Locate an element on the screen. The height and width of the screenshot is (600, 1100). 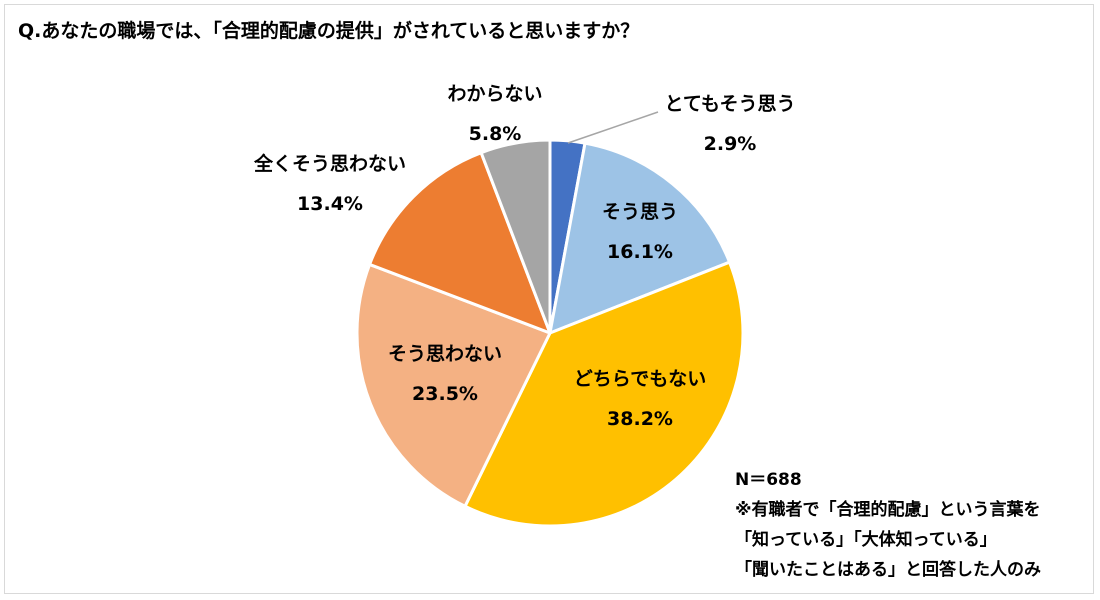
note-line-2: 「知っている」「大体知っている」 is located at coordinates (866, 540).